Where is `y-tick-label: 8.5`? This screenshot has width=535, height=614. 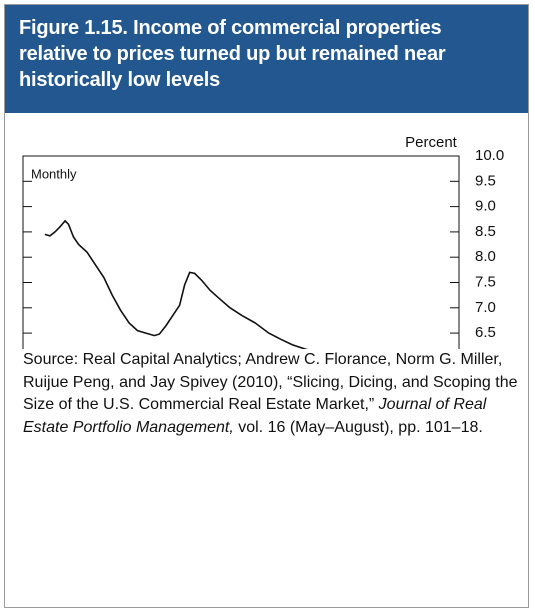
y-tick-label: 8.5 is located at coordinates (485, 231).